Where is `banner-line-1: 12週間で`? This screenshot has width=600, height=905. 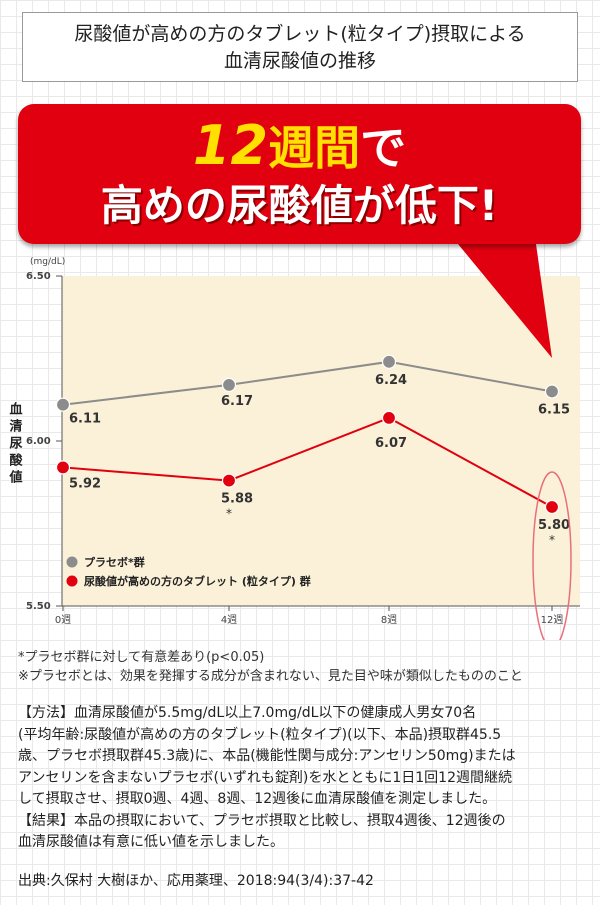 banner-line-1: 12週間で is located at coordinates (299, 147).